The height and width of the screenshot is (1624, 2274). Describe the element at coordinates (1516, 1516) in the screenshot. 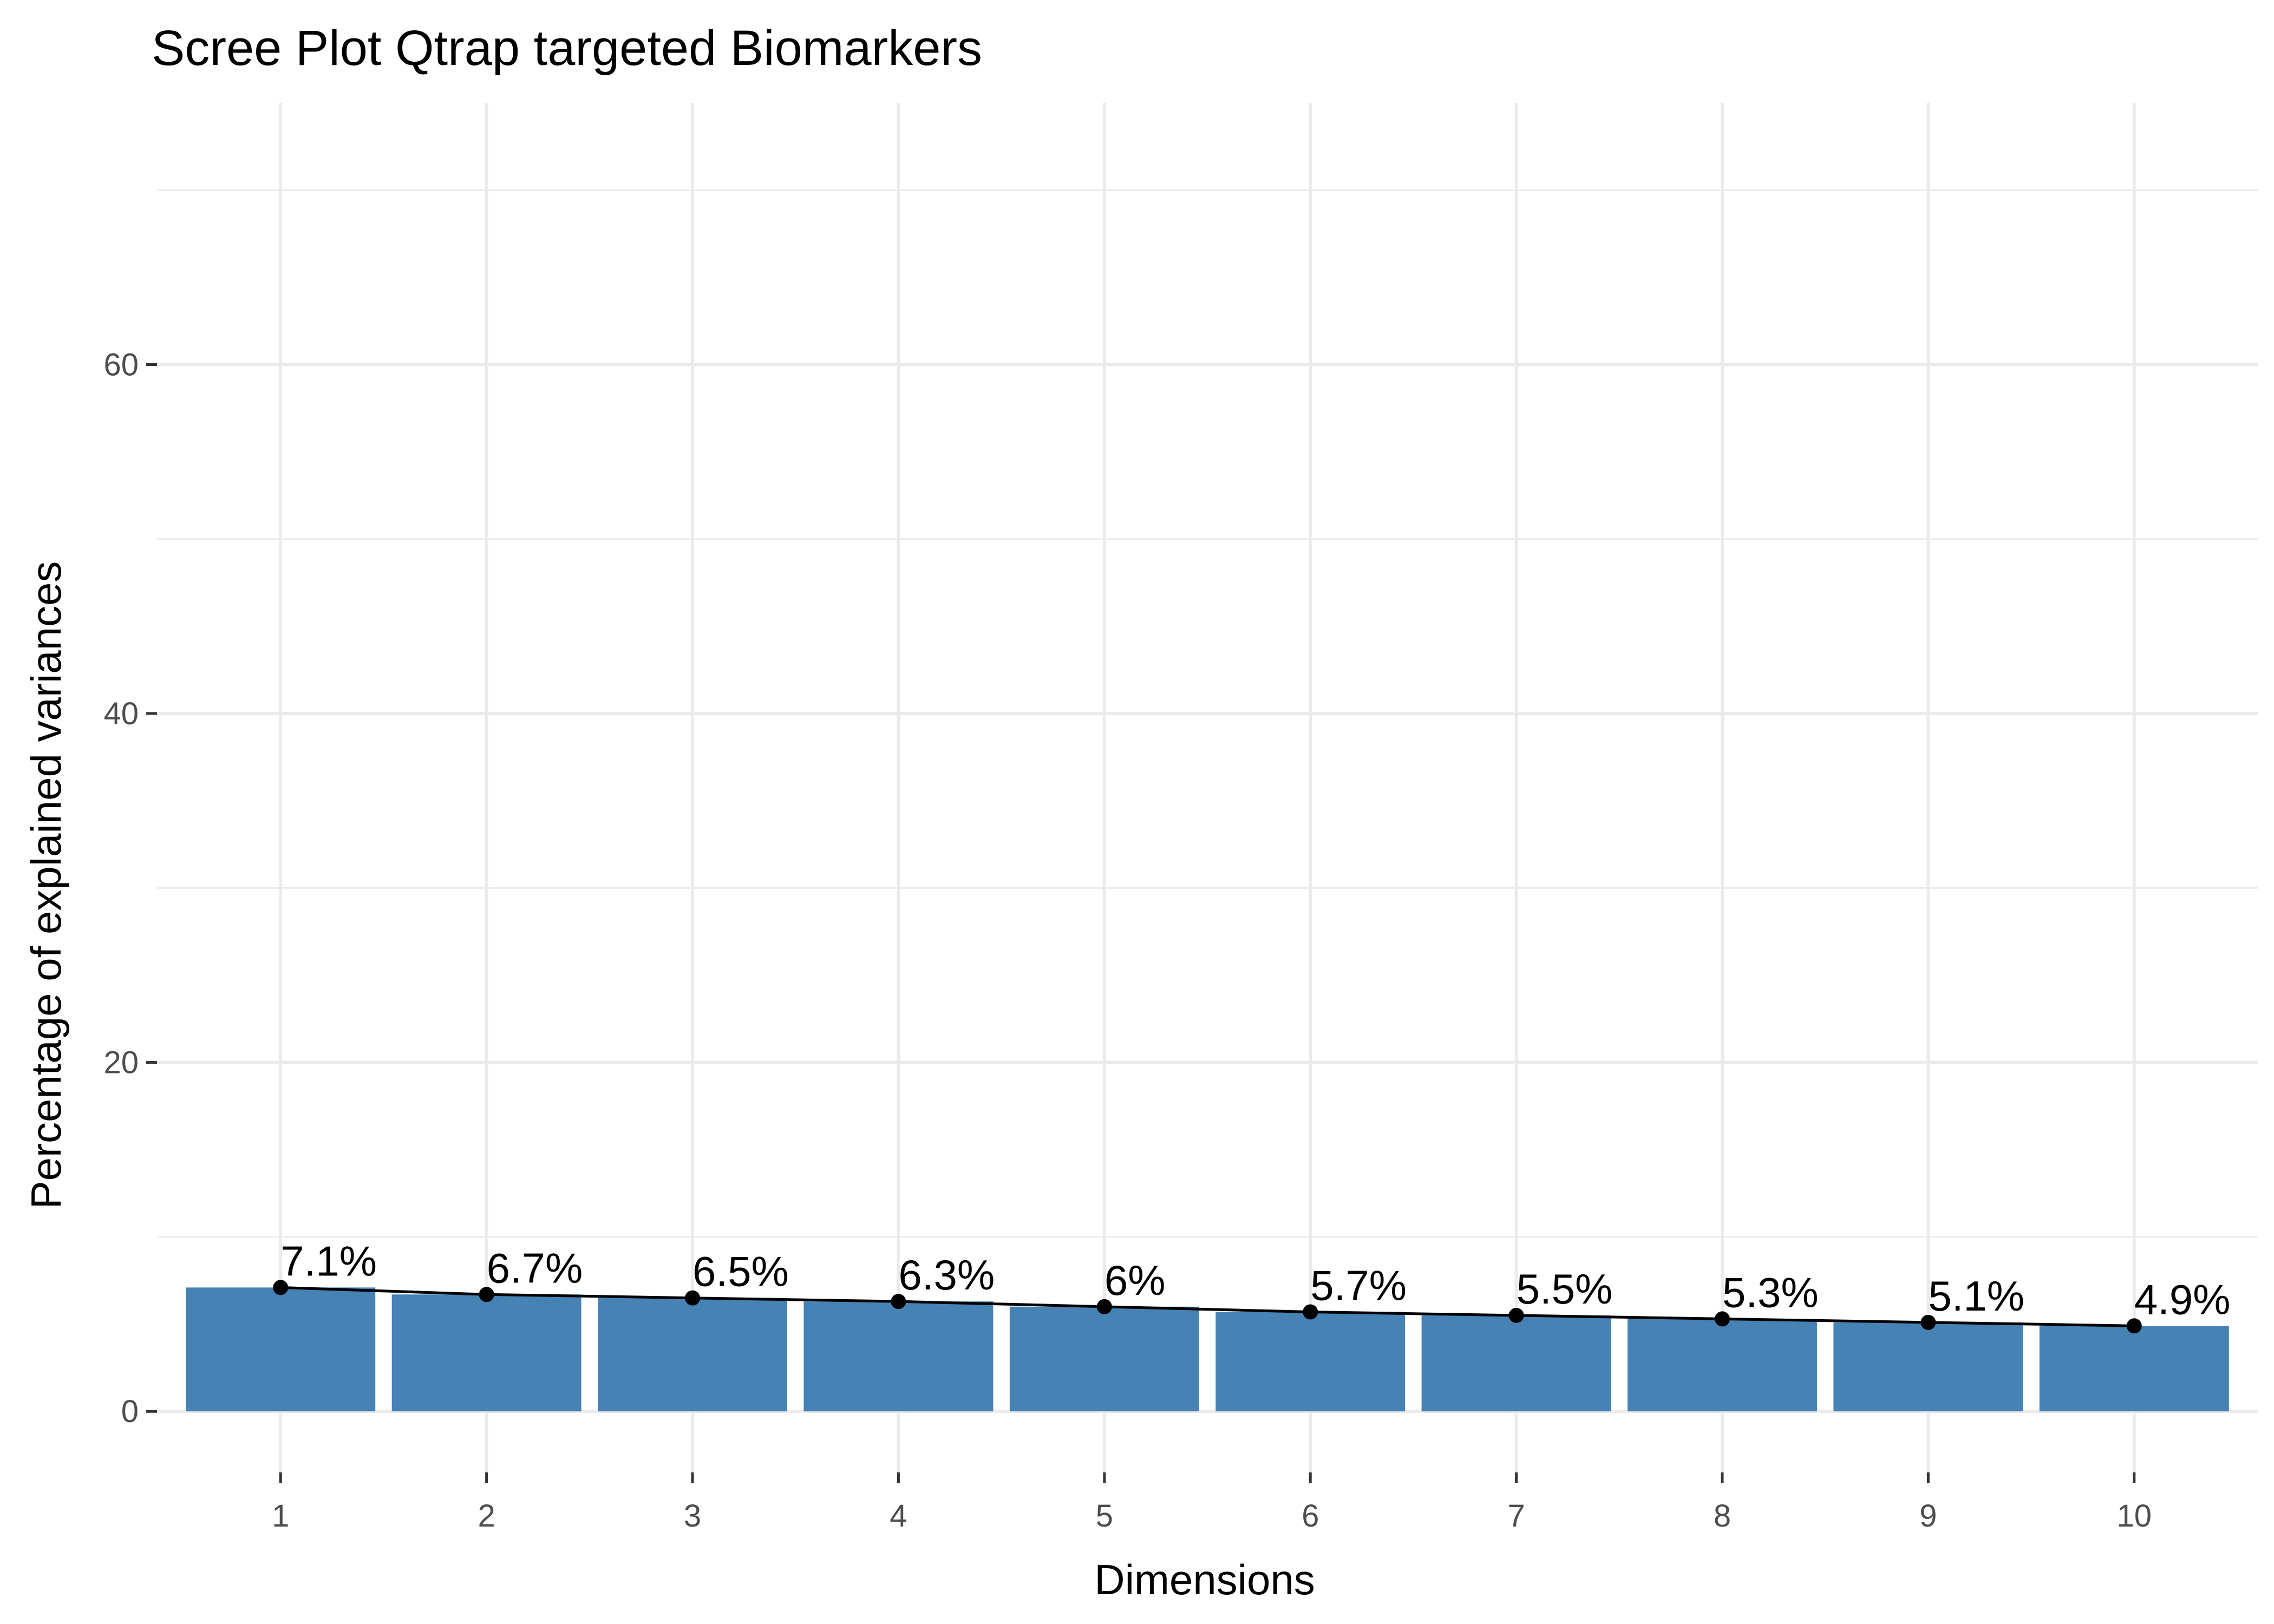

I see `x-tick-label: 7` at that location.